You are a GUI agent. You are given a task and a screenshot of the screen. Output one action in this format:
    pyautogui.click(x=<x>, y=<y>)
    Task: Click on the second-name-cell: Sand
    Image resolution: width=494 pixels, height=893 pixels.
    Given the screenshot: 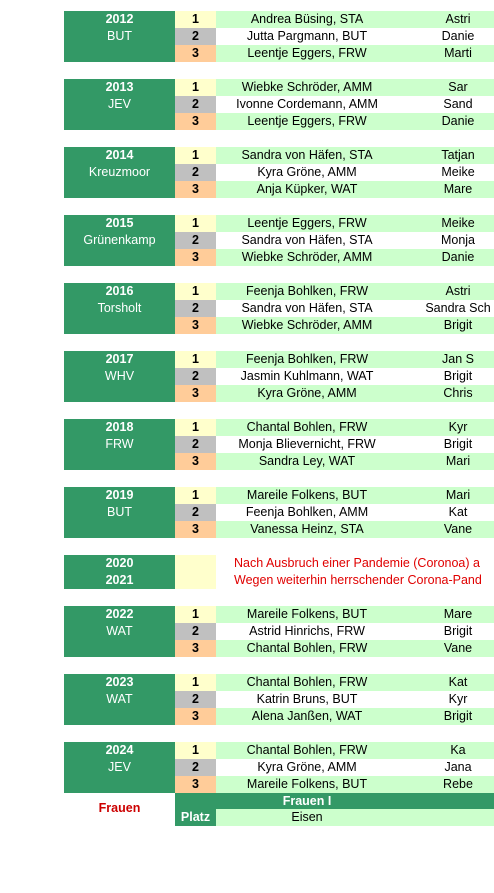 What is the action you would take?
    pyautogui.click(x=458, y=104)
    